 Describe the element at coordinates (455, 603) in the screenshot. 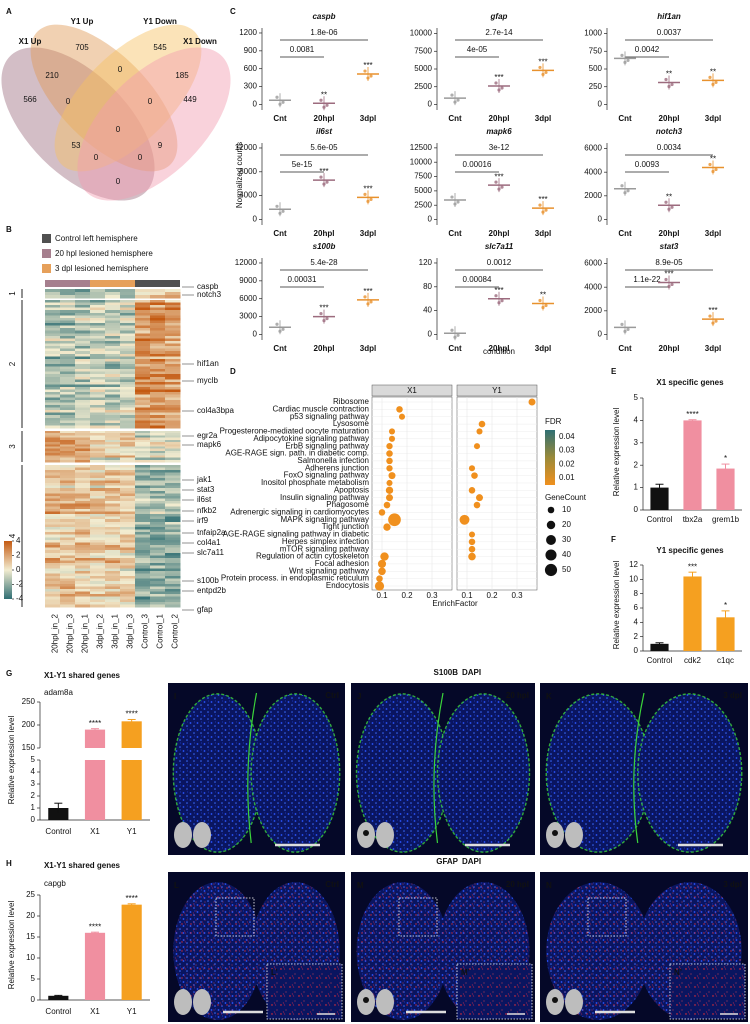

I see `x-axis-title: EnrichFactor` at that location.